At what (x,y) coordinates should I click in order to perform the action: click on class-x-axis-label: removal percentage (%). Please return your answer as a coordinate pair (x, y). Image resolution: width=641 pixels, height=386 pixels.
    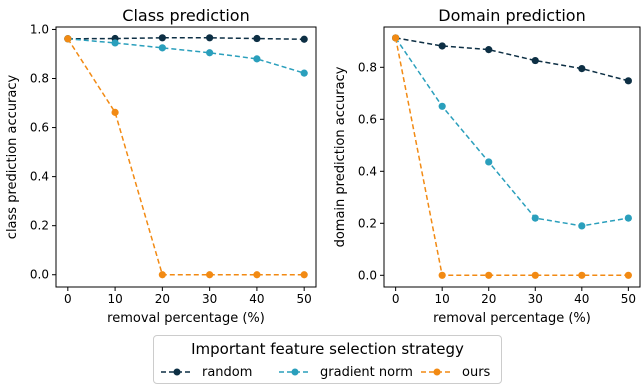
    Looking at the image, I should click on (186, 318).